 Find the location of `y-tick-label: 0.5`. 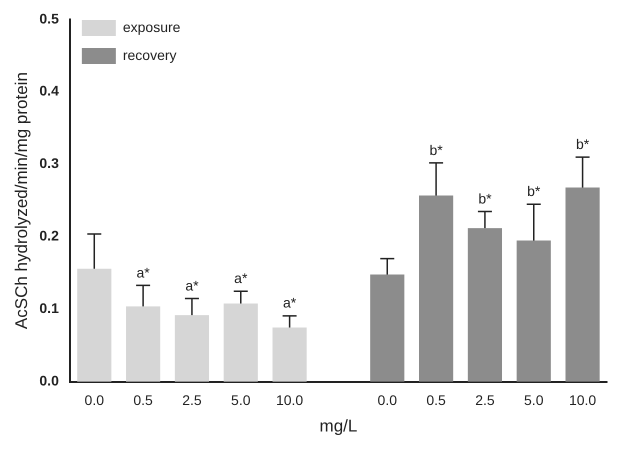

y-tick-label: 0.5 is located at coordinates (49, 18).